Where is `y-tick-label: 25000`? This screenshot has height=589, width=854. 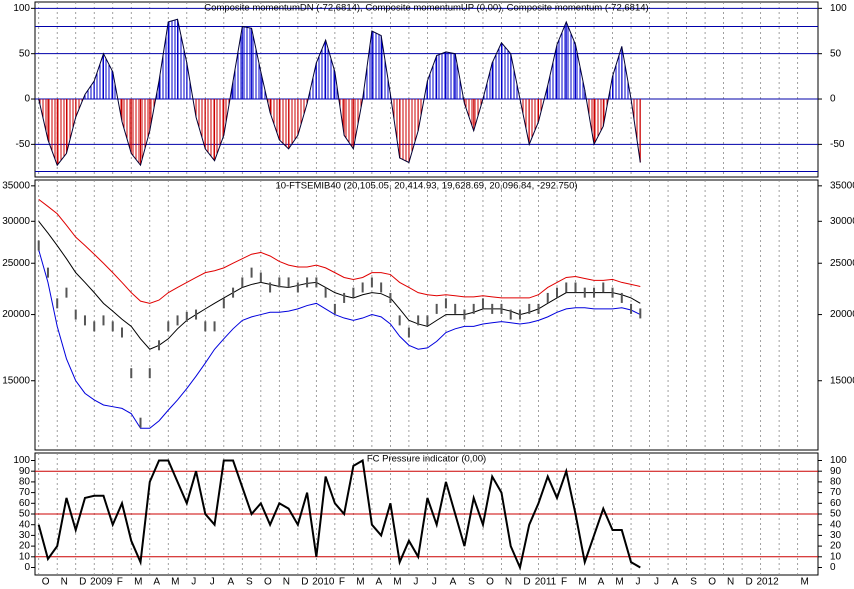 y-tick-label: 25000 is located at coordinates (16, 263).